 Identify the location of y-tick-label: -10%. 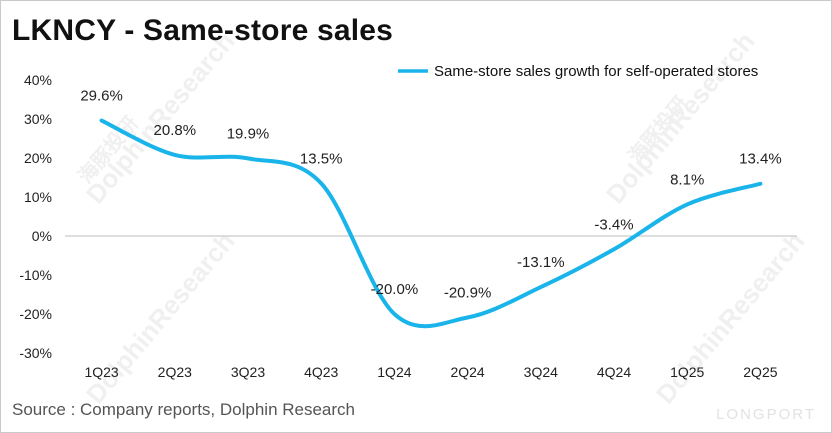
(35, 275).